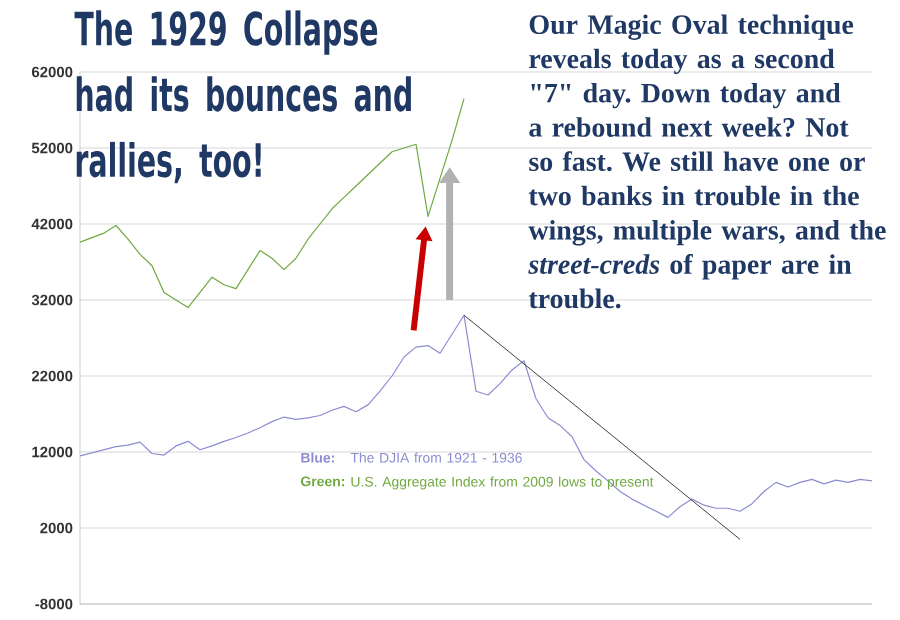 The image size is (900, 620). What do you see at coordinates (242, 97) in the screenshot?
I see `chart-title: The 1929 Collapse had its bounces and rallies, too!` at bounding box center [242, 97].